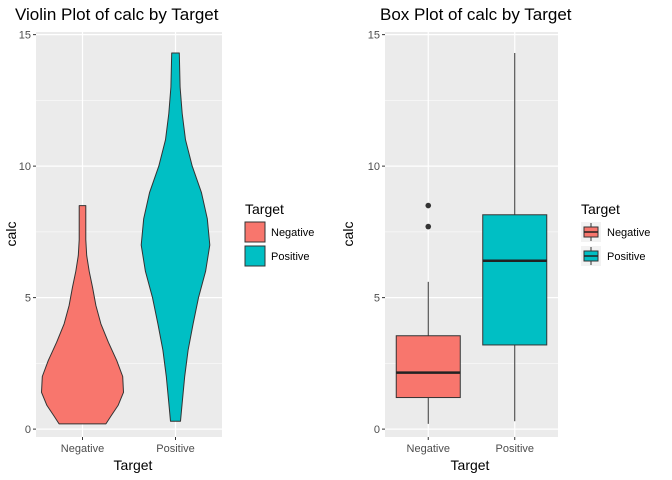 The width and height of the screenshot is (672, 480). Describe the element at coordinates (348, 234) in the screenshot. I see `box-y-axis-title: calc` at that location.